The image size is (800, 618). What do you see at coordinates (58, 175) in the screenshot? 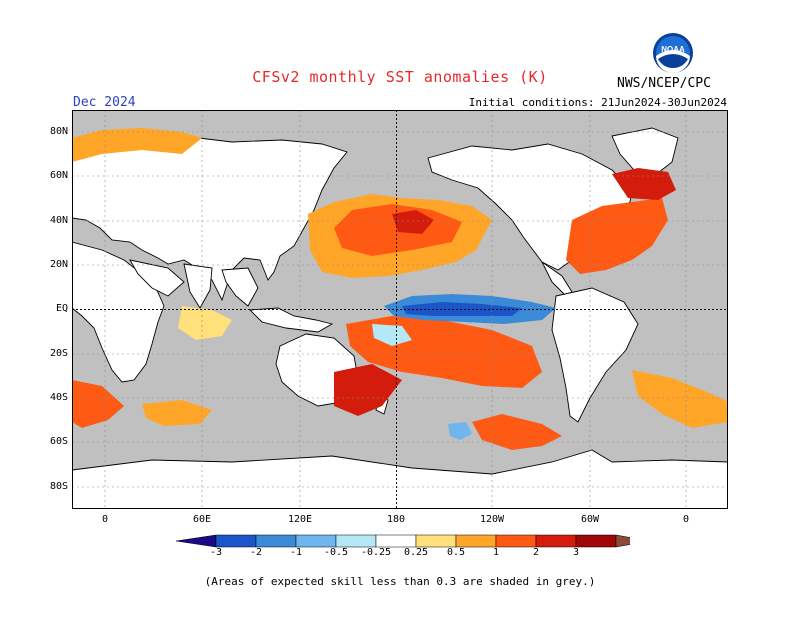
I see `lat-label: 60N` at bounding box center [58, 175].